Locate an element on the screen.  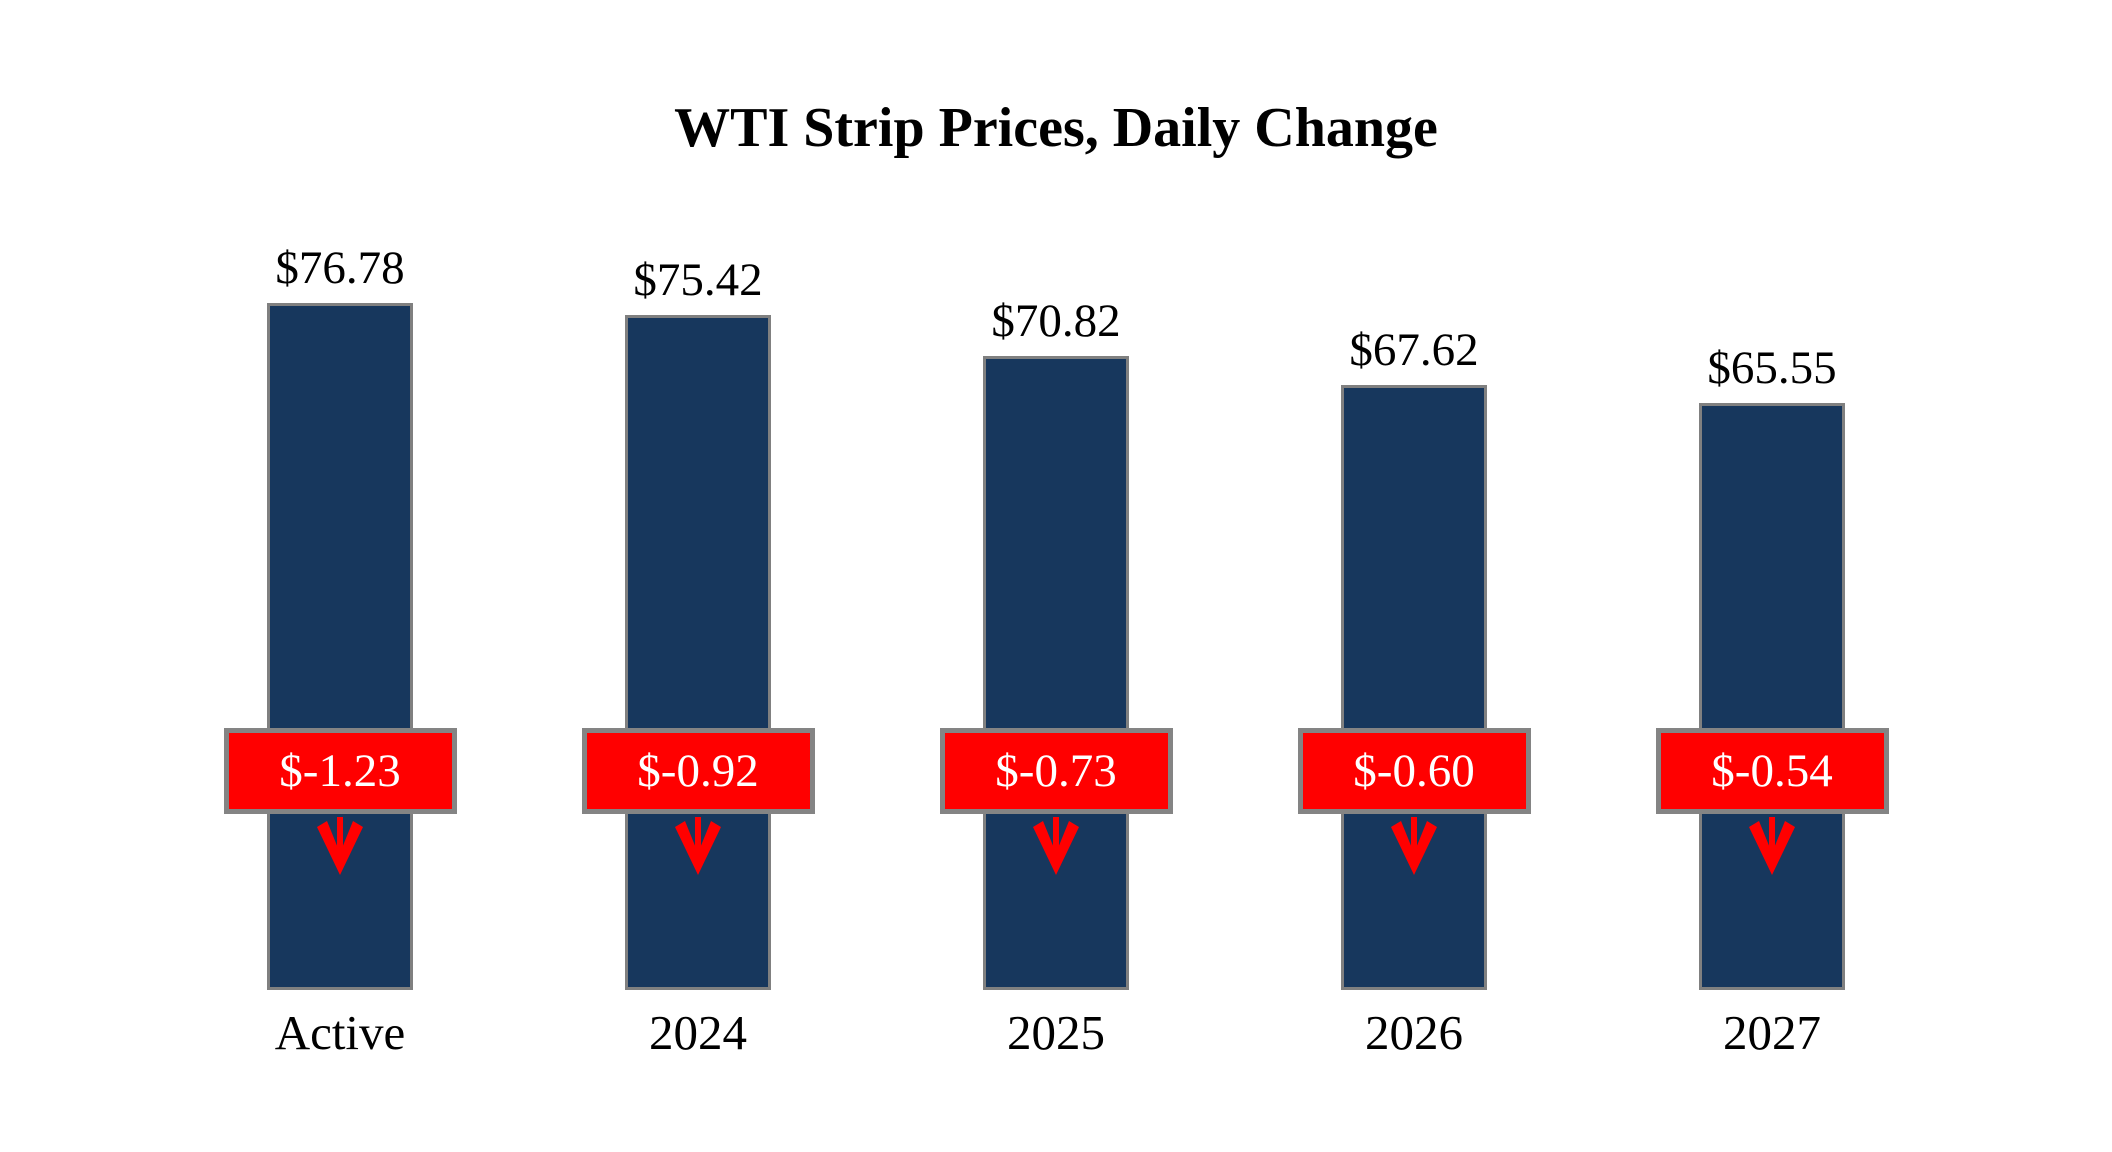
bar-value-label: $67.62 is located at coordinates (1414, 350).